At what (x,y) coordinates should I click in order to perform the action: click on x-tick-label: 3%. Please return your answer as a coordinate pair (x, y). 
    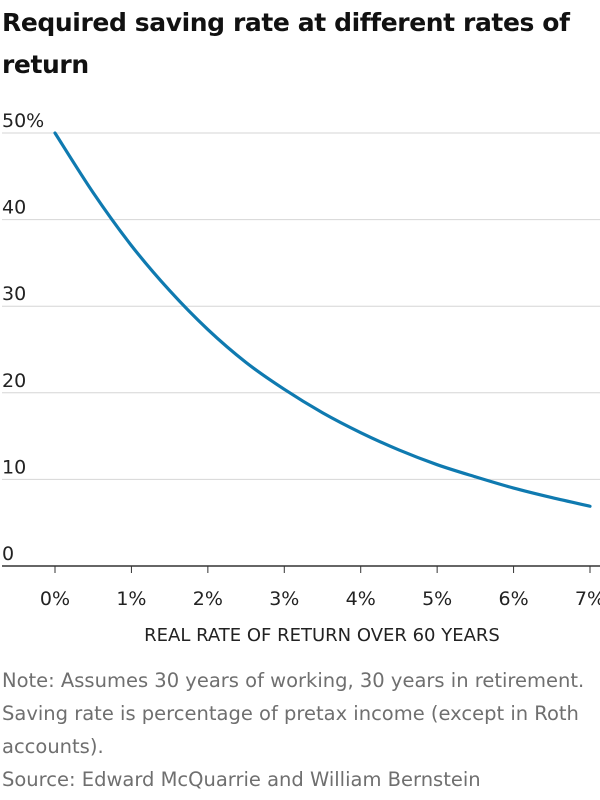
    Looking at the image, I should click on (284, 599).